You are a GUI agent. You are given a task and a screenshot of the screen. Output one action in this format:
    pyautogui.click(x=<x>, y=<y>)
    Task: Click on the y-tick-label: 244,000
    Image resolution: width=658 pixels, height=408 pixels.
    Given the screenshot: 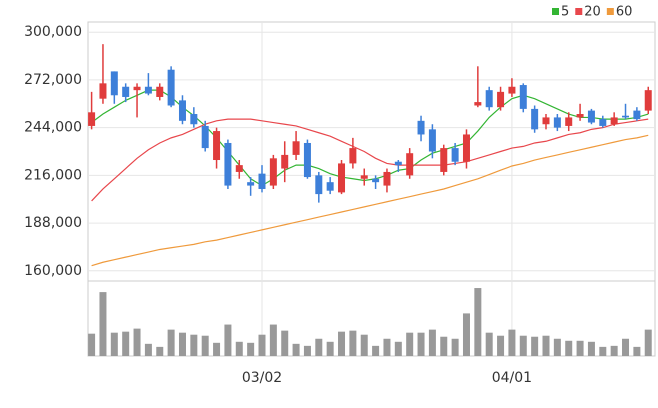 What is the action you would take?
    pyautogui.click(x=53, y=128)
    